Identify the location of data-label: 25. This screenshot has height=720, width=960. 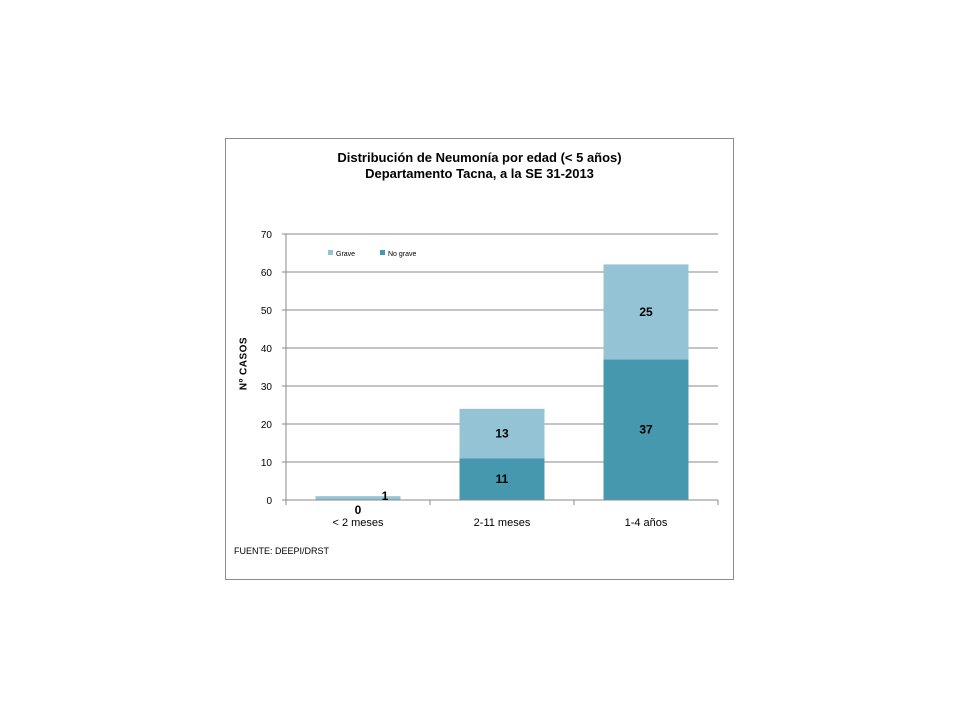
(646, 312).